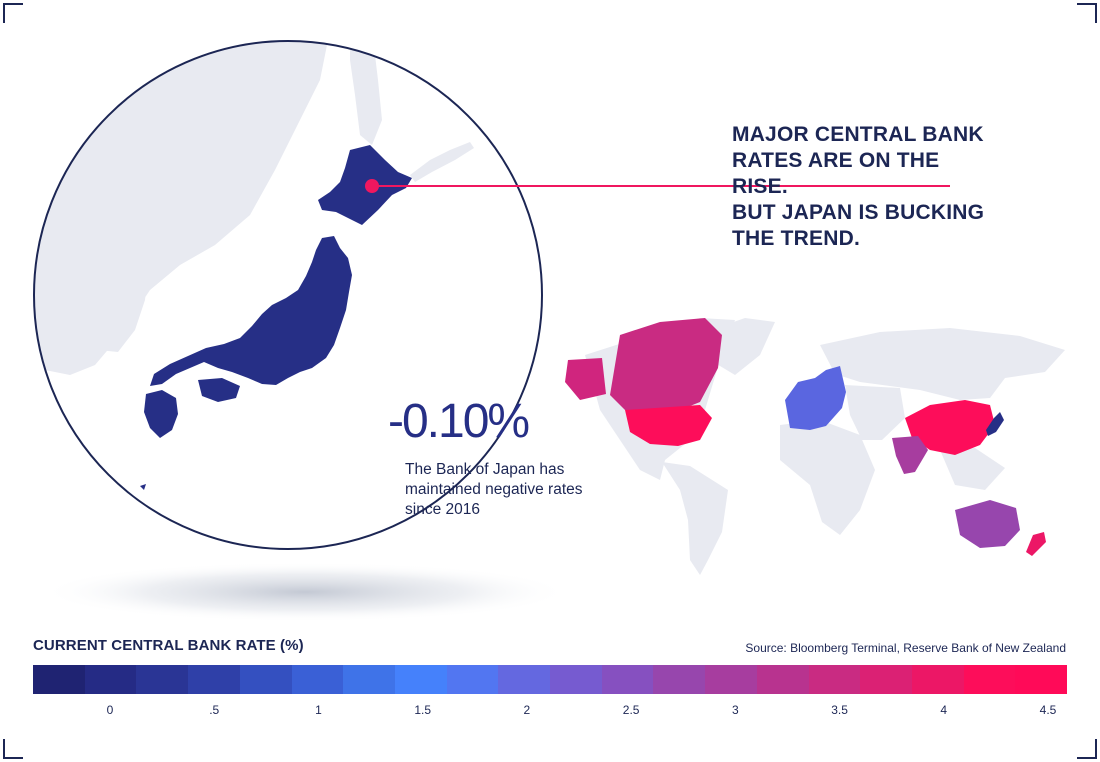 This screenshot has width=1100, height=762. What do you see at coordinates (459, 421) in the screenshot?
I see `japan-rate-value: -0.10%` at bounding box center [459, 421].